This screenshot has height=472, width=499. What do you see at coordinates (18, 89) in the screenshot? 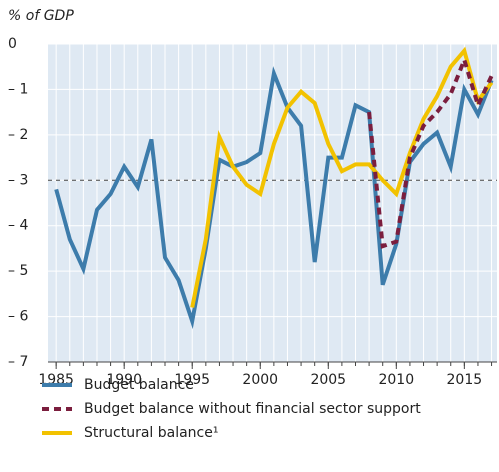
I see `y-tick-label: – 1` at bounding box center [18, 89].